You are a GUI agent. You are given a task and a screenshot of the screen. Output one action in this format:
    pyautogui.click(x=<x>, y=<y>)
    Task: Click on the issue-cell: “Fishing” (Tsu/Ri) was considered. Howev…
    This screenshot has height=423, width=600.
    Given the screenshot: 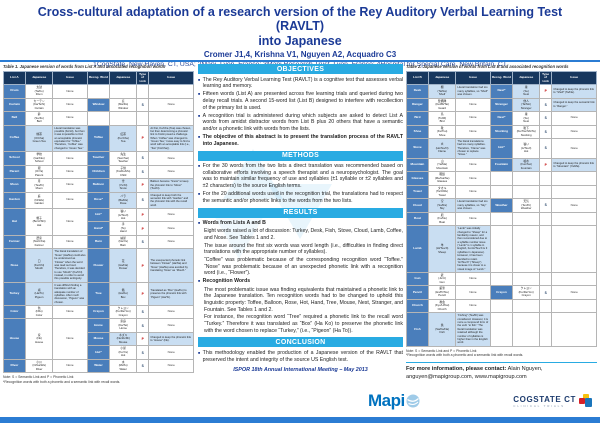 What is the action you would take?
    pyautogui.click(x=473, y=329)
    